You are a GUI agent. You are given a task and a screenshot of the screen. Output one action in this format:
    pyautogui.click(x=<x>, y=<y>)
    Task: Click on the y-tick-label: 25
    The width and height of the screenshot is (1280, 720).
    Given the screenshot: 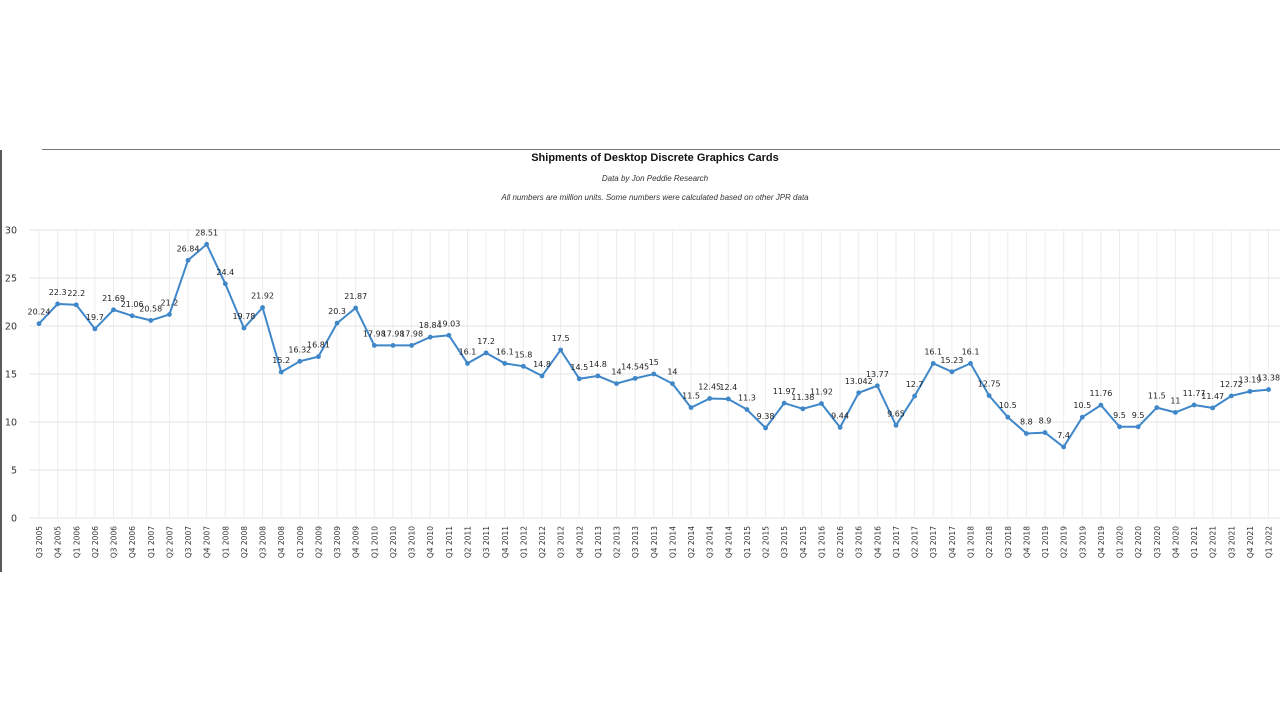 What is the action you would take?
    pyautogui.click(x=11, y=279)
    